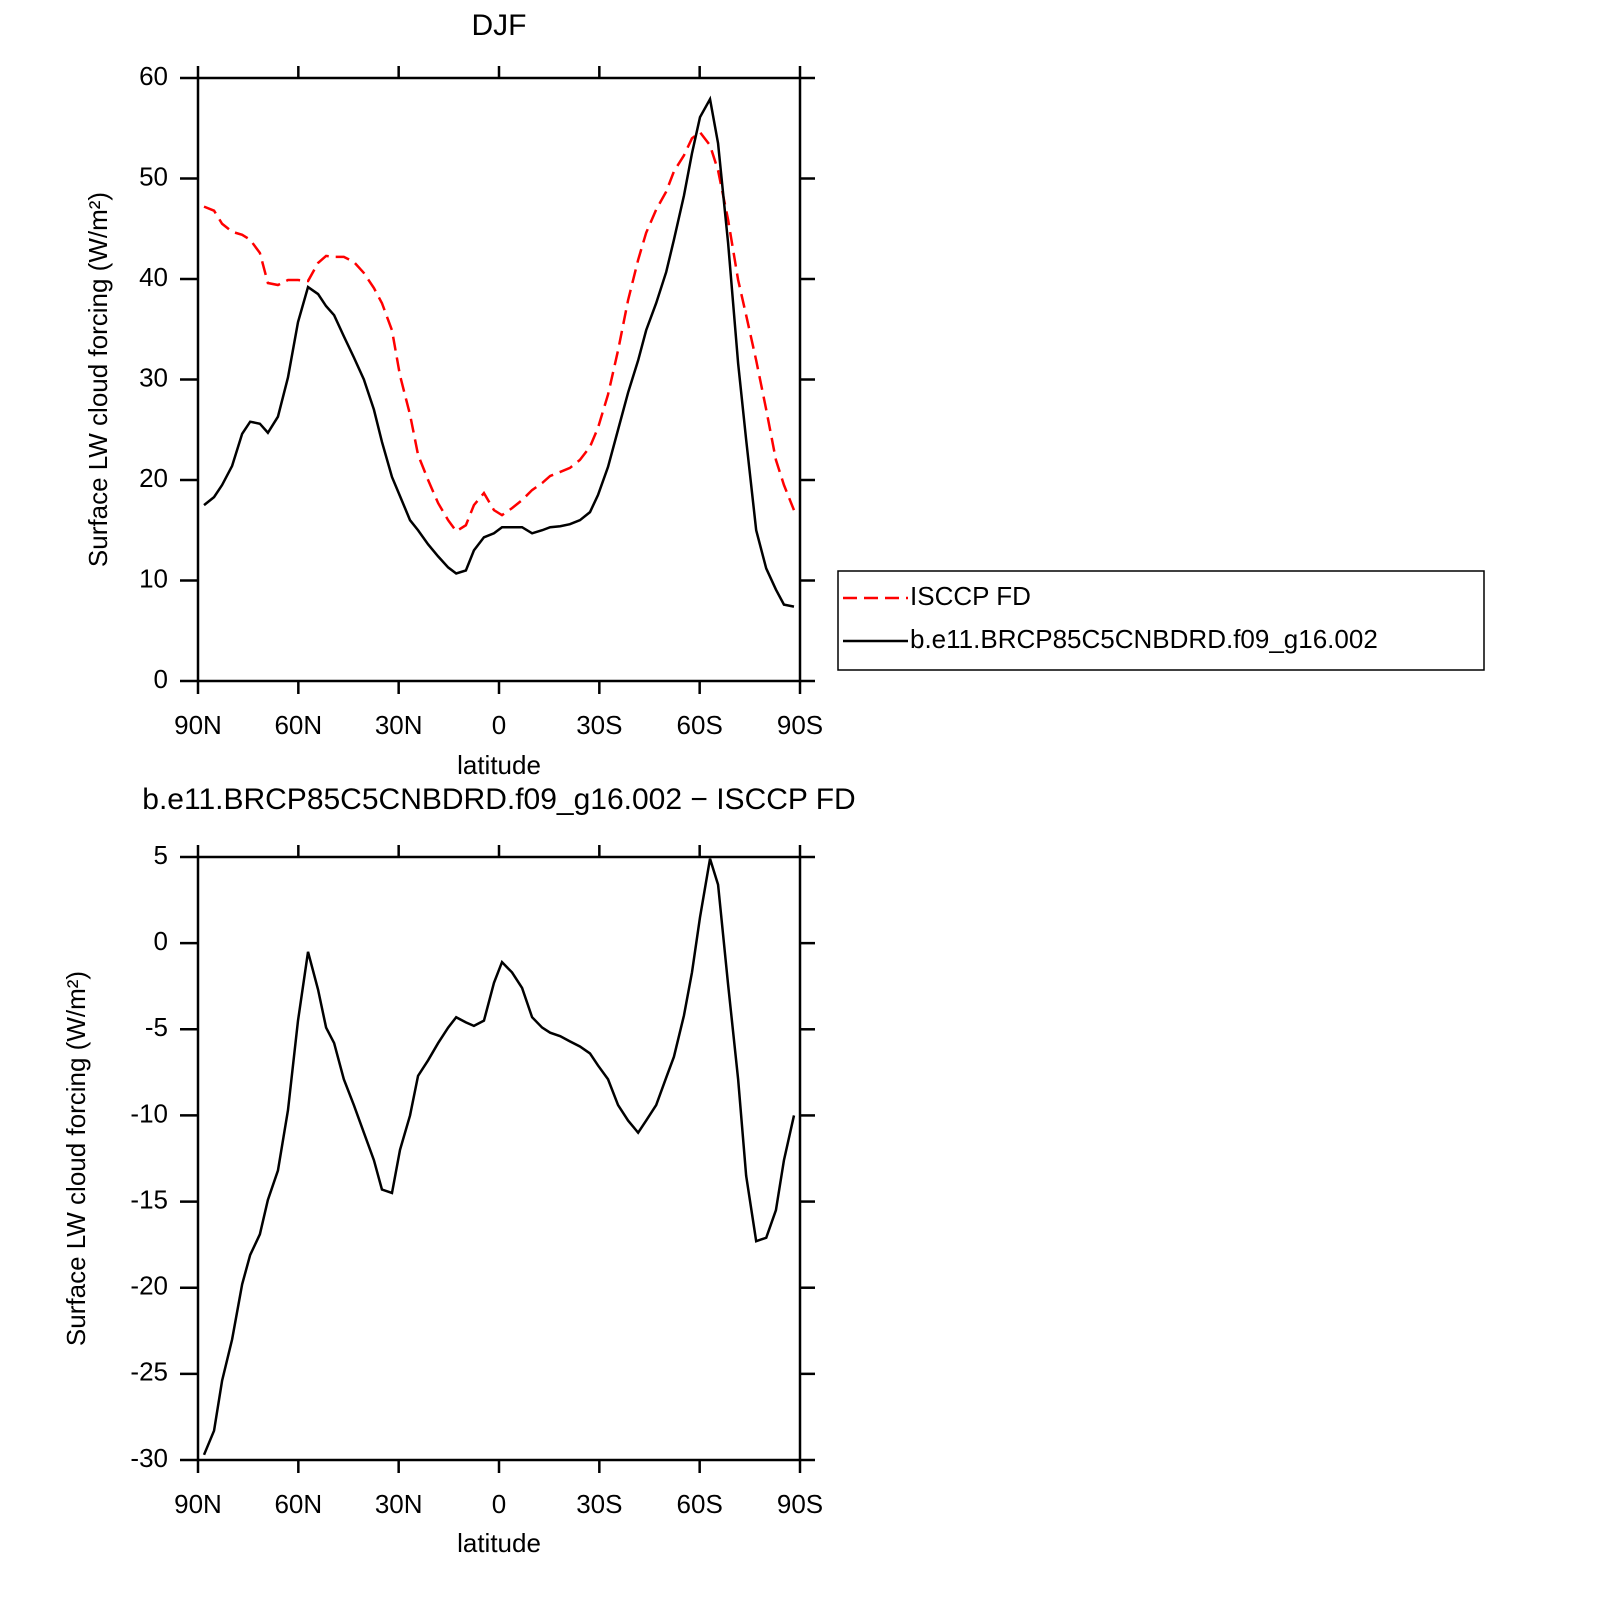 The width and height of the screenshot is (1608, 1608). What do you see at coordinates (161, 855) in the screenshot?
I see `y-tick-label: 5` at bounding box center [161, 855].